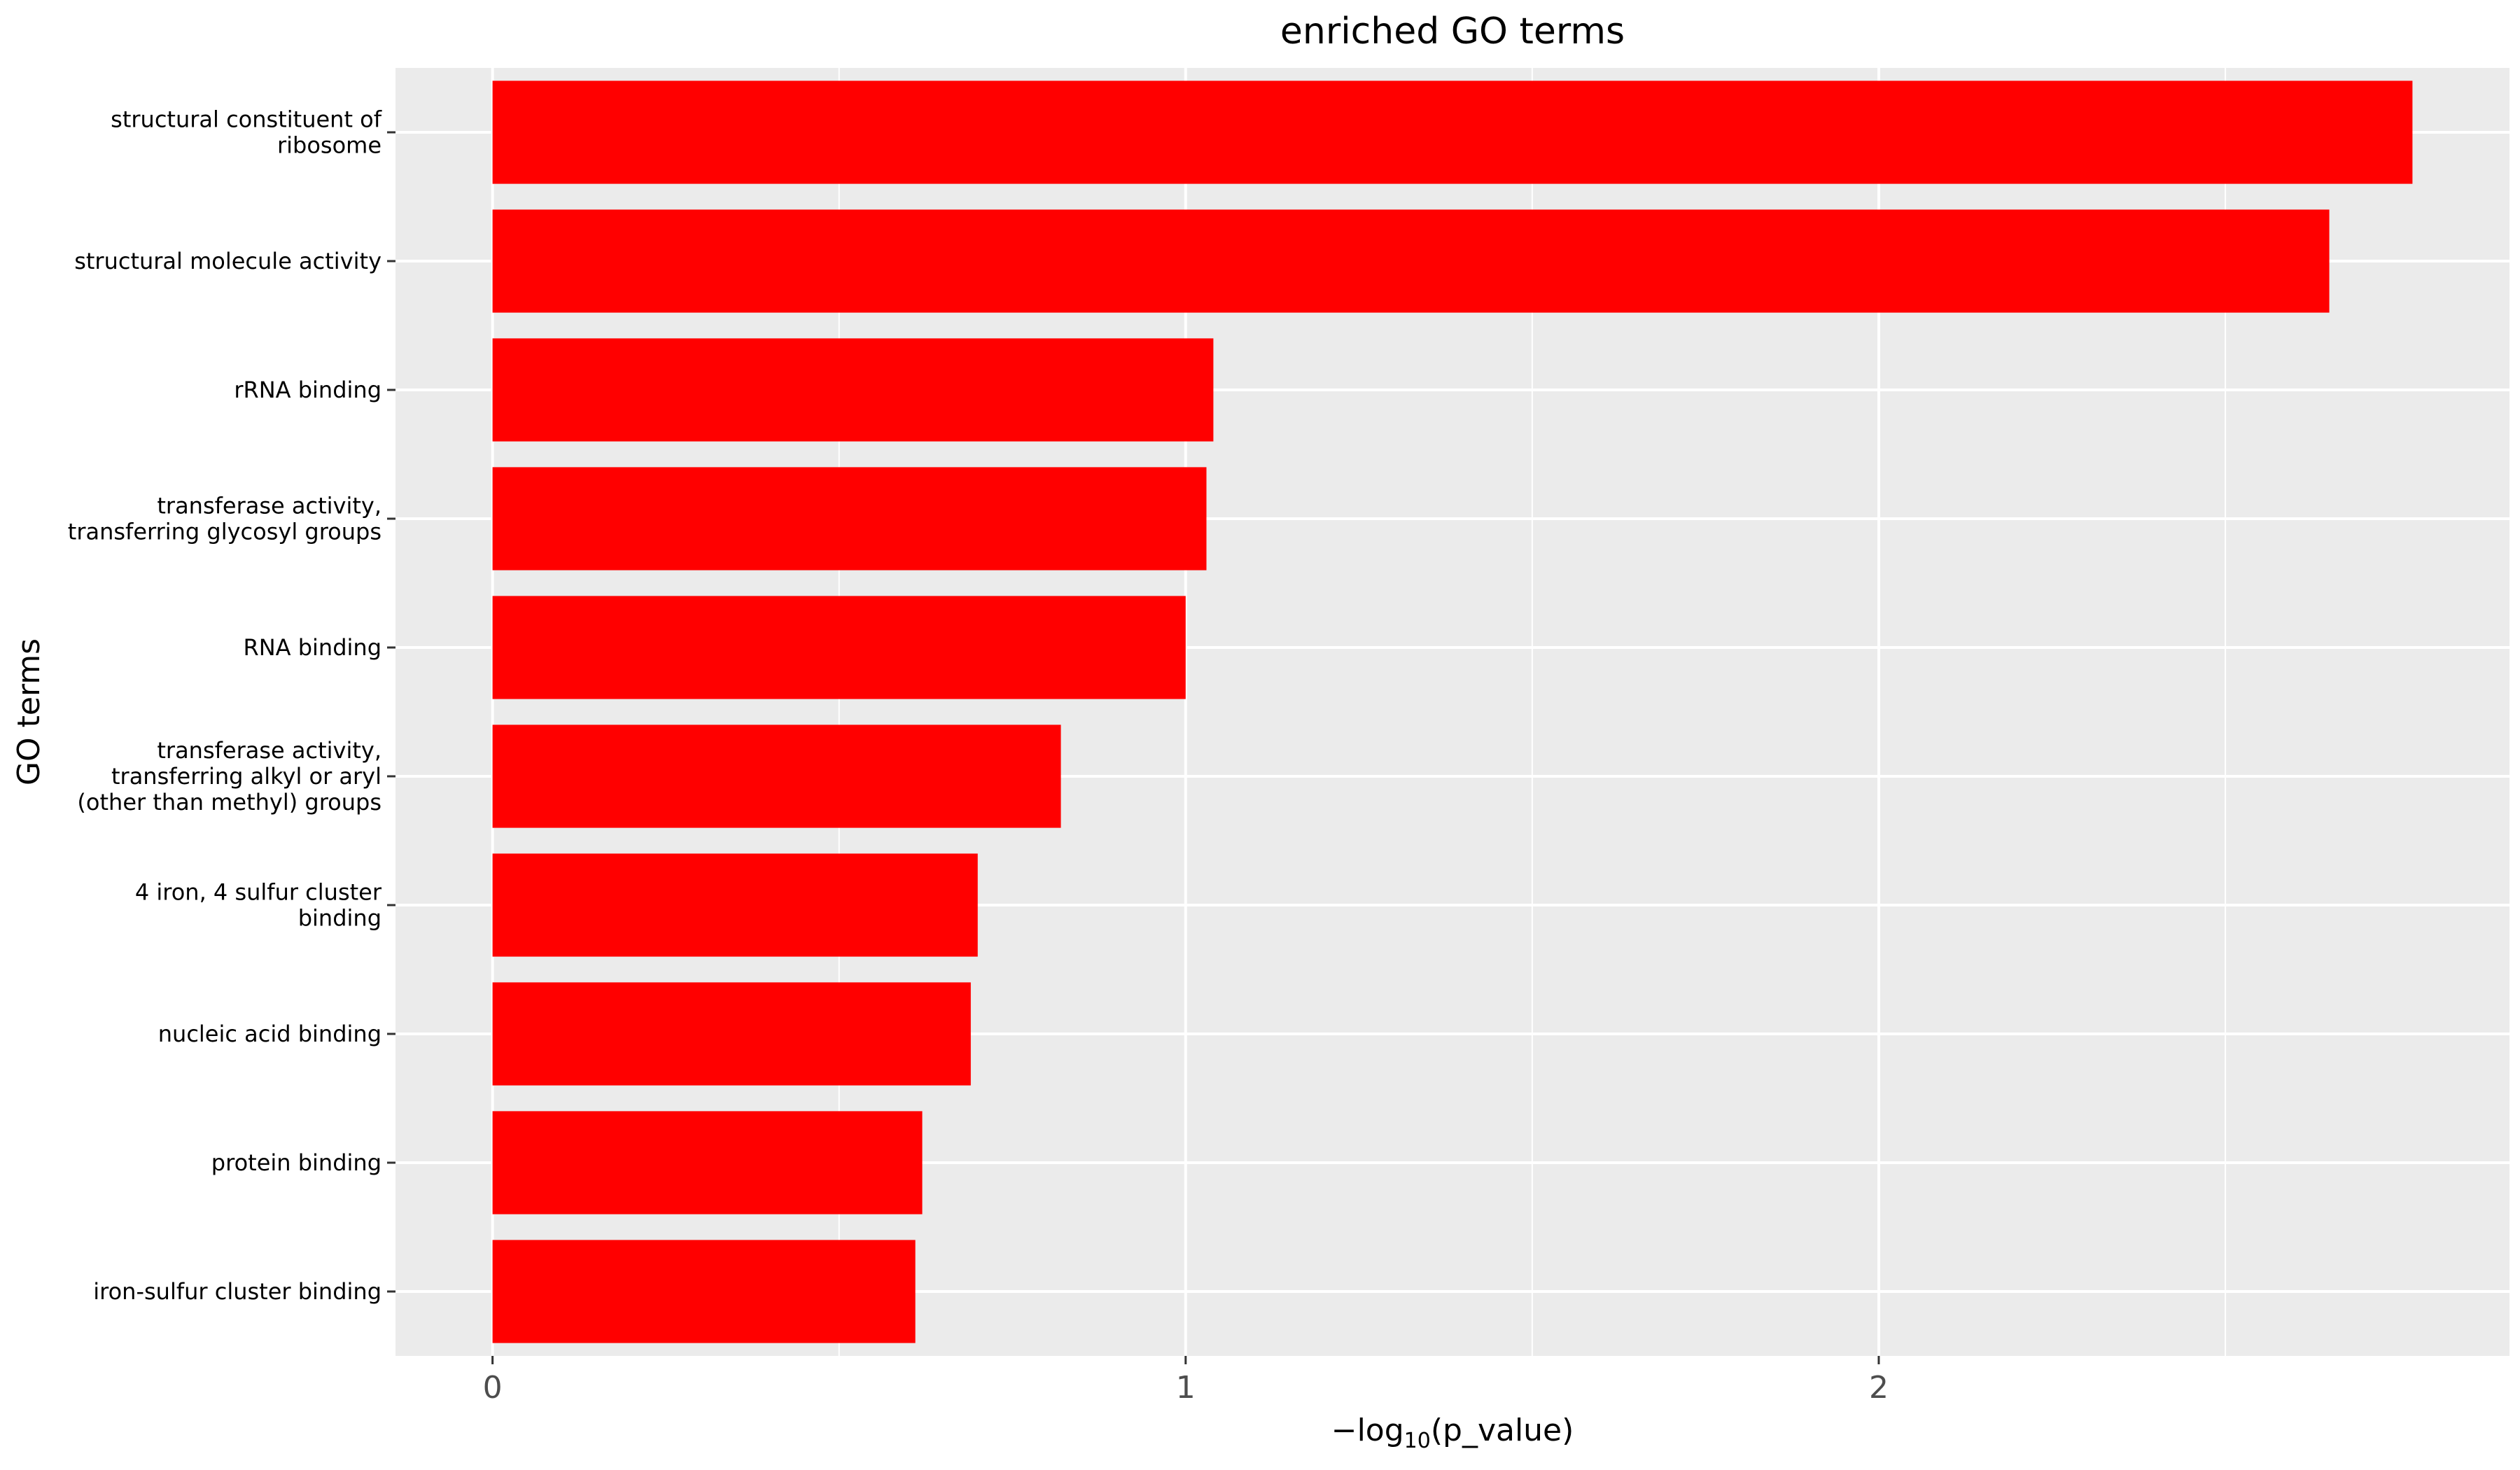  Describe the element at coordinates (246, 776) in the screenshot. I see `y-tick-label-line: transferring alkyl or aryl` at that location.